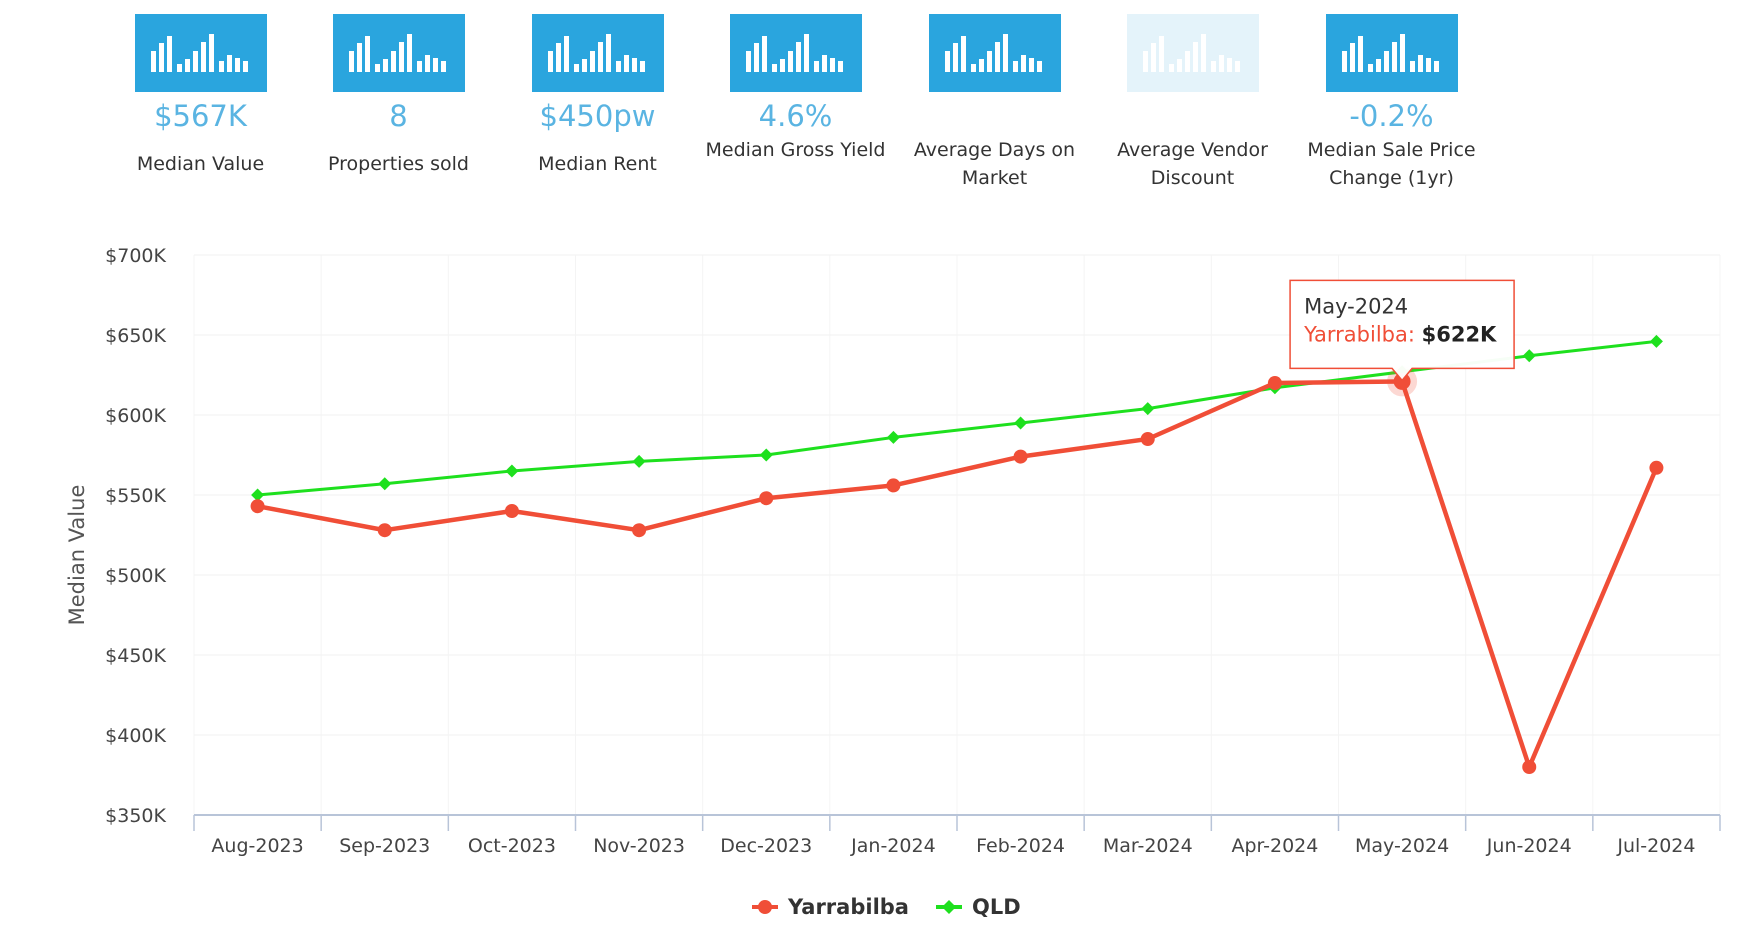  Describe the element at coordinates (135, 656) in the screenshot. I see `y-tick-label: $450K` at that location.